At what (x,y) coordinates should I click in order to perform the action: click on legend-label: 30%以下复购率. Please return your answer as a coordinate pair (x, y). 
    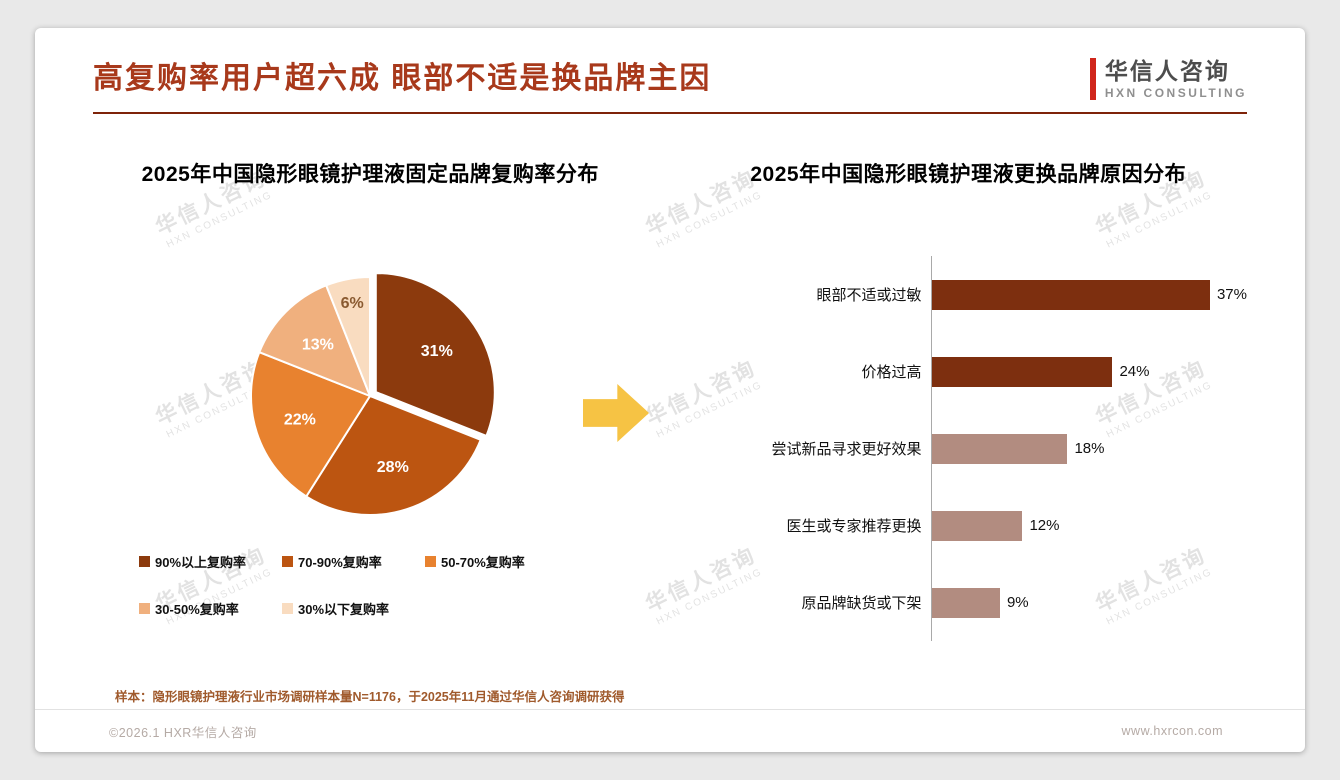
    Looking at the image, I should click on (344, 609).